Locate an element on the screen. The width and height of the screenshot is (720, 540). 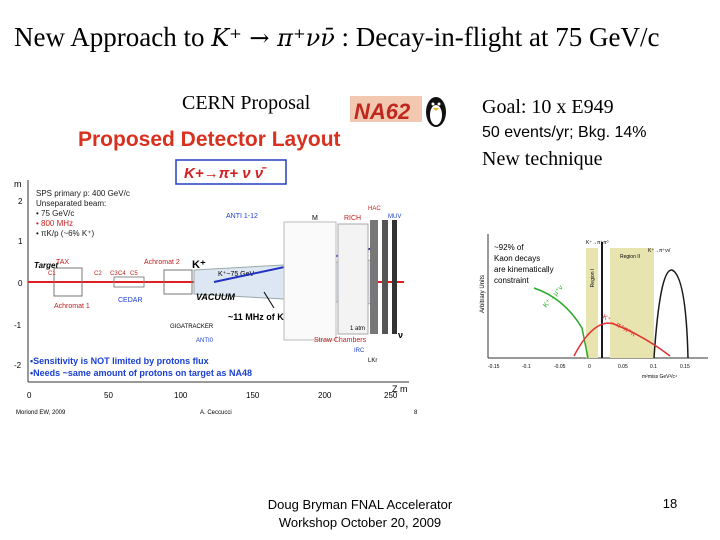
spectrum-x-tick: -0.15 is located at coordinates (494, 367).